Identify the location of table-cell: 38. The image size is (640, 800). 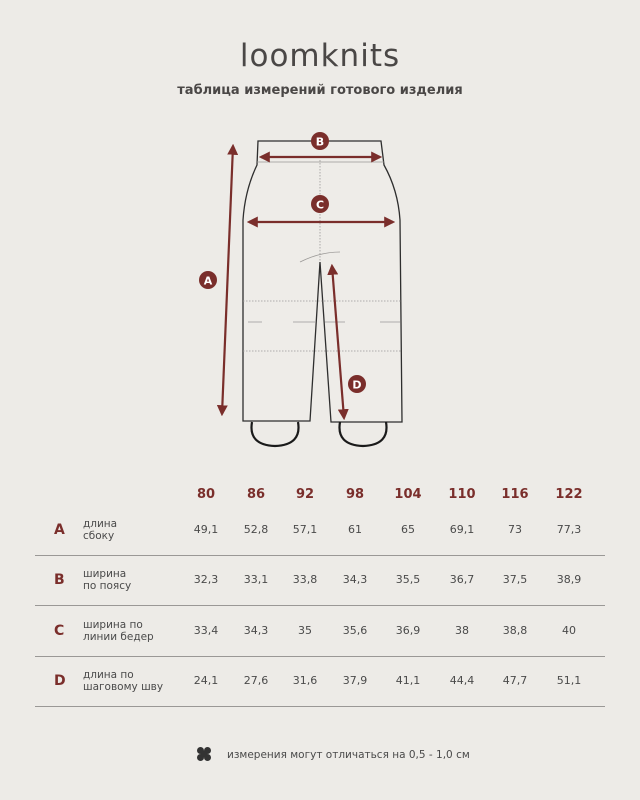
(462, 630).